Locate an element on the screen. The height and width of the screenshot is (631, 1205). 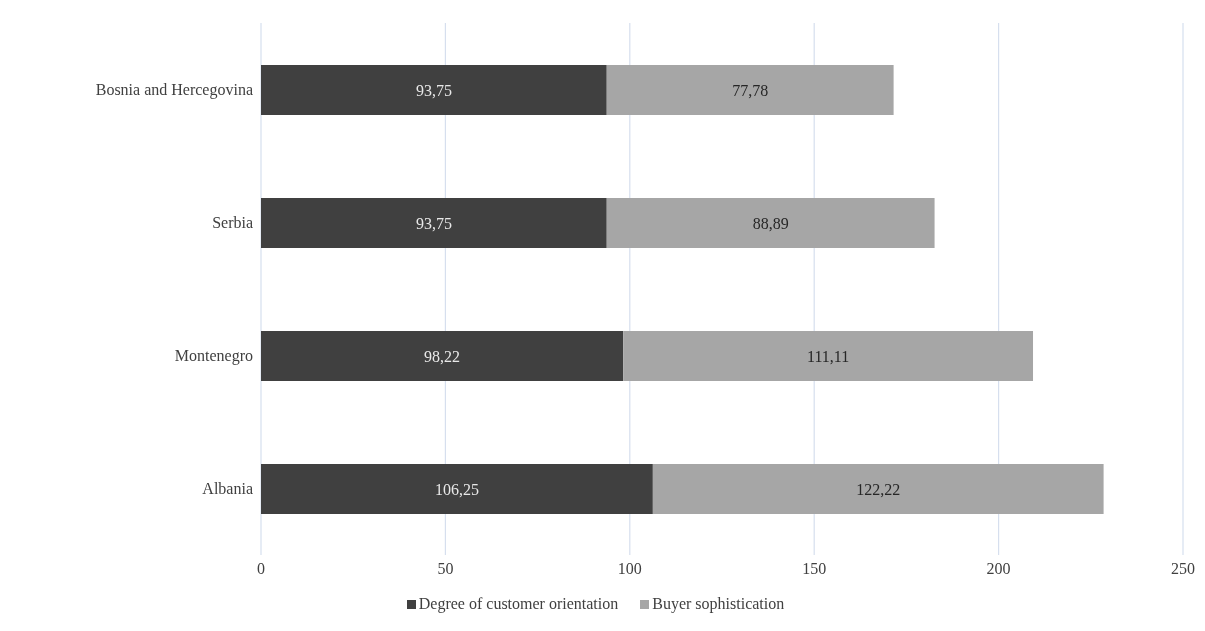
data-label: 77,78 is located at coordinates (750, 90).